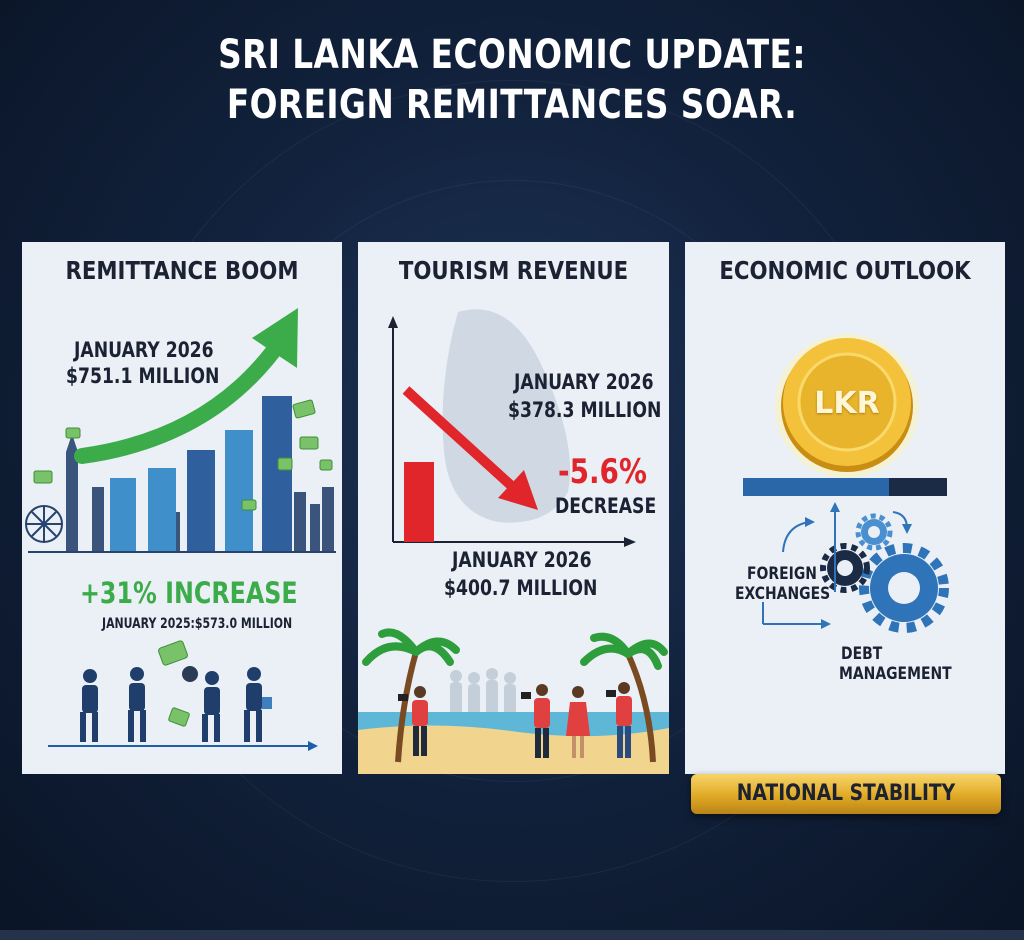 The image size is (1024, 940). I want to click on arrow-right-icon, so click(313, 746).